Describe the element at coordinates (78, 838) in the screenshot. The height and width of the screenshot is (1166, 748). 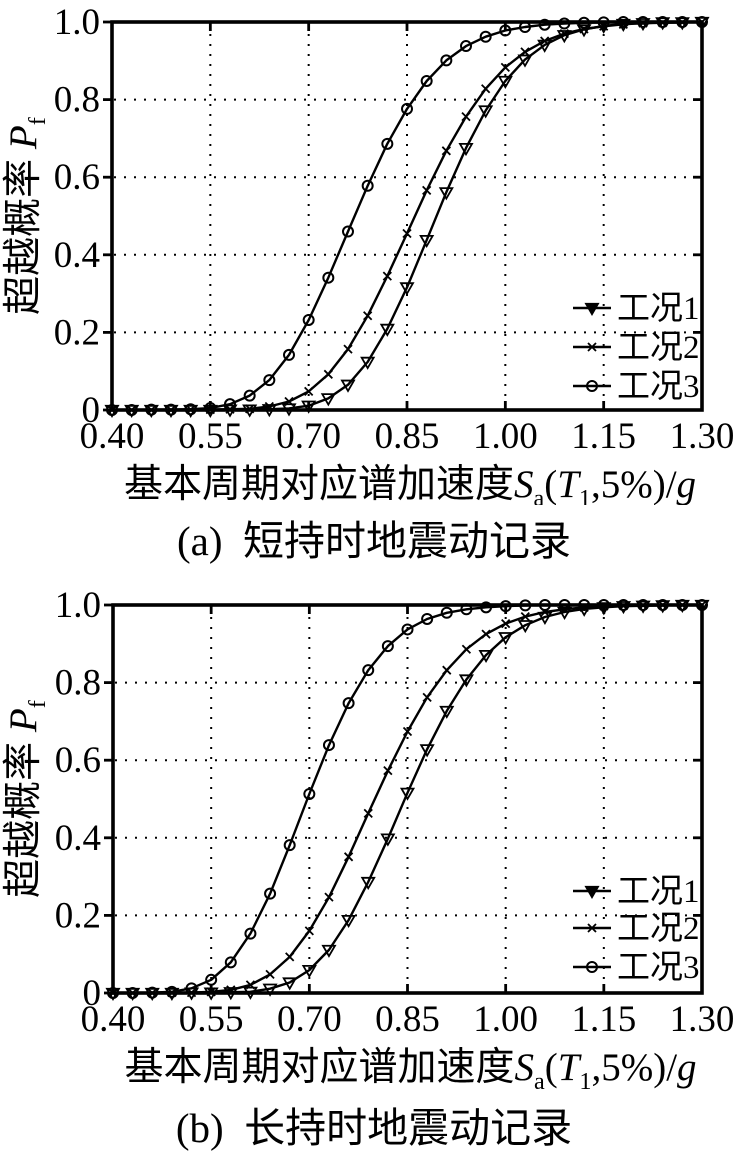
I see `y-tick-label: 0.4` at that location.